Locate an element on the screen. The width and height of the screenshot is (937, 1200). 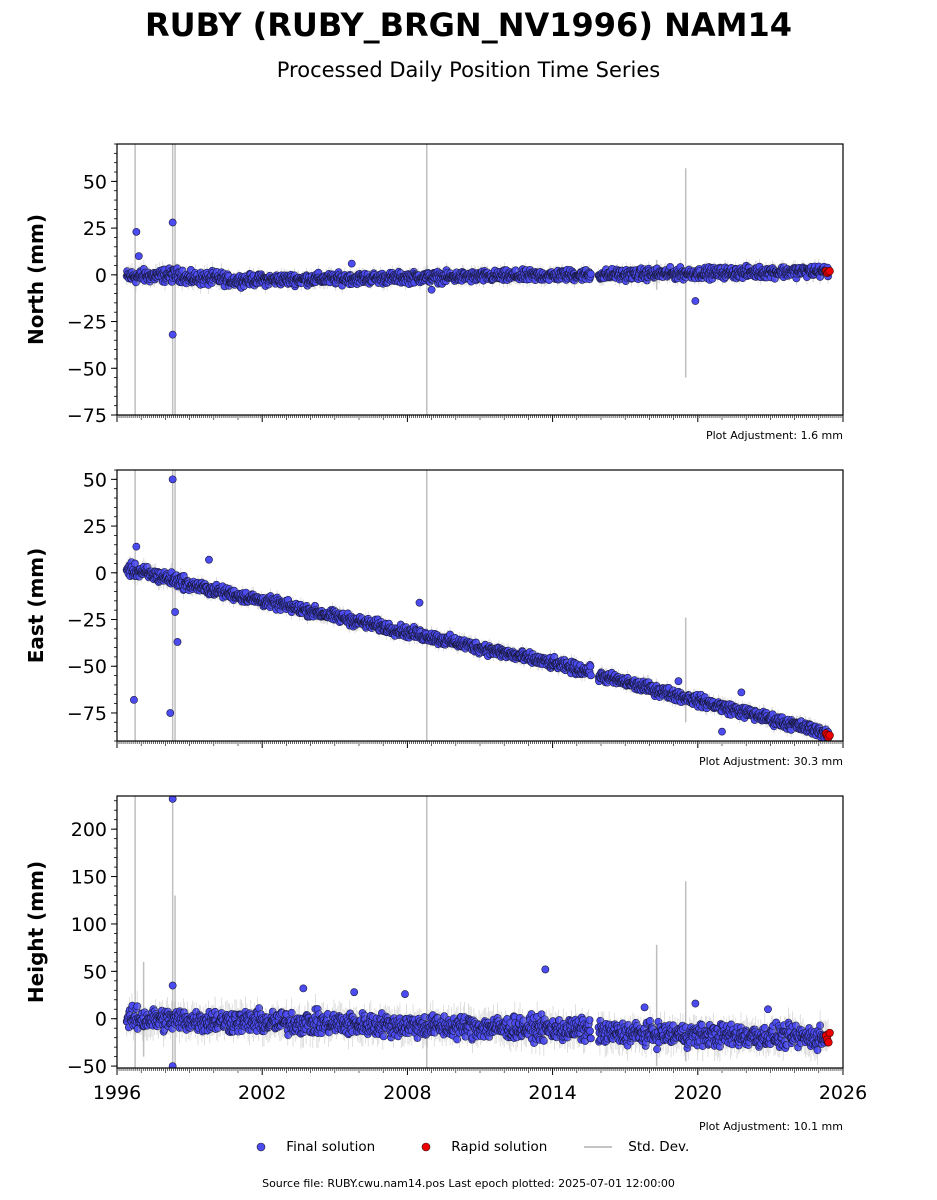
chart-title: RUBY (RUBY_BRGN_NV1996) NAM14 is located at coordinates (468, 25).